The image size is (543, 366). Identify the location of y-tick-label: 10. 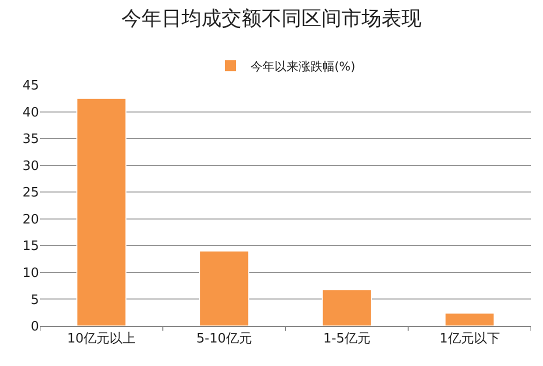
(30, 273).